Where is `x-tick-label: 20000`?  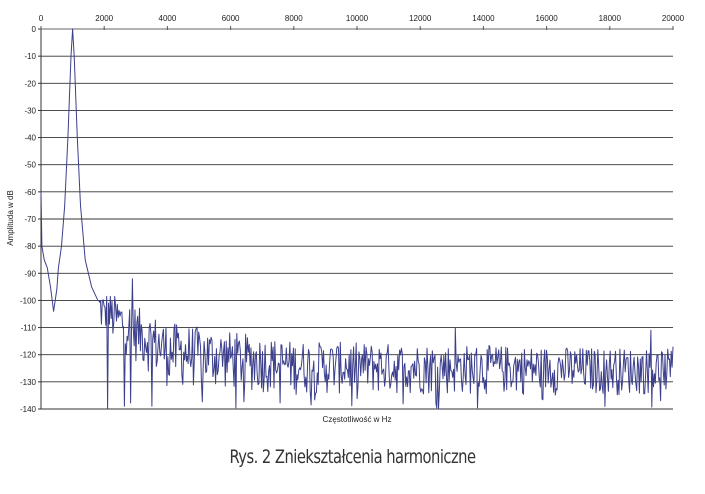
x-tick-label: 20000 is located at coordinates (673, 18).